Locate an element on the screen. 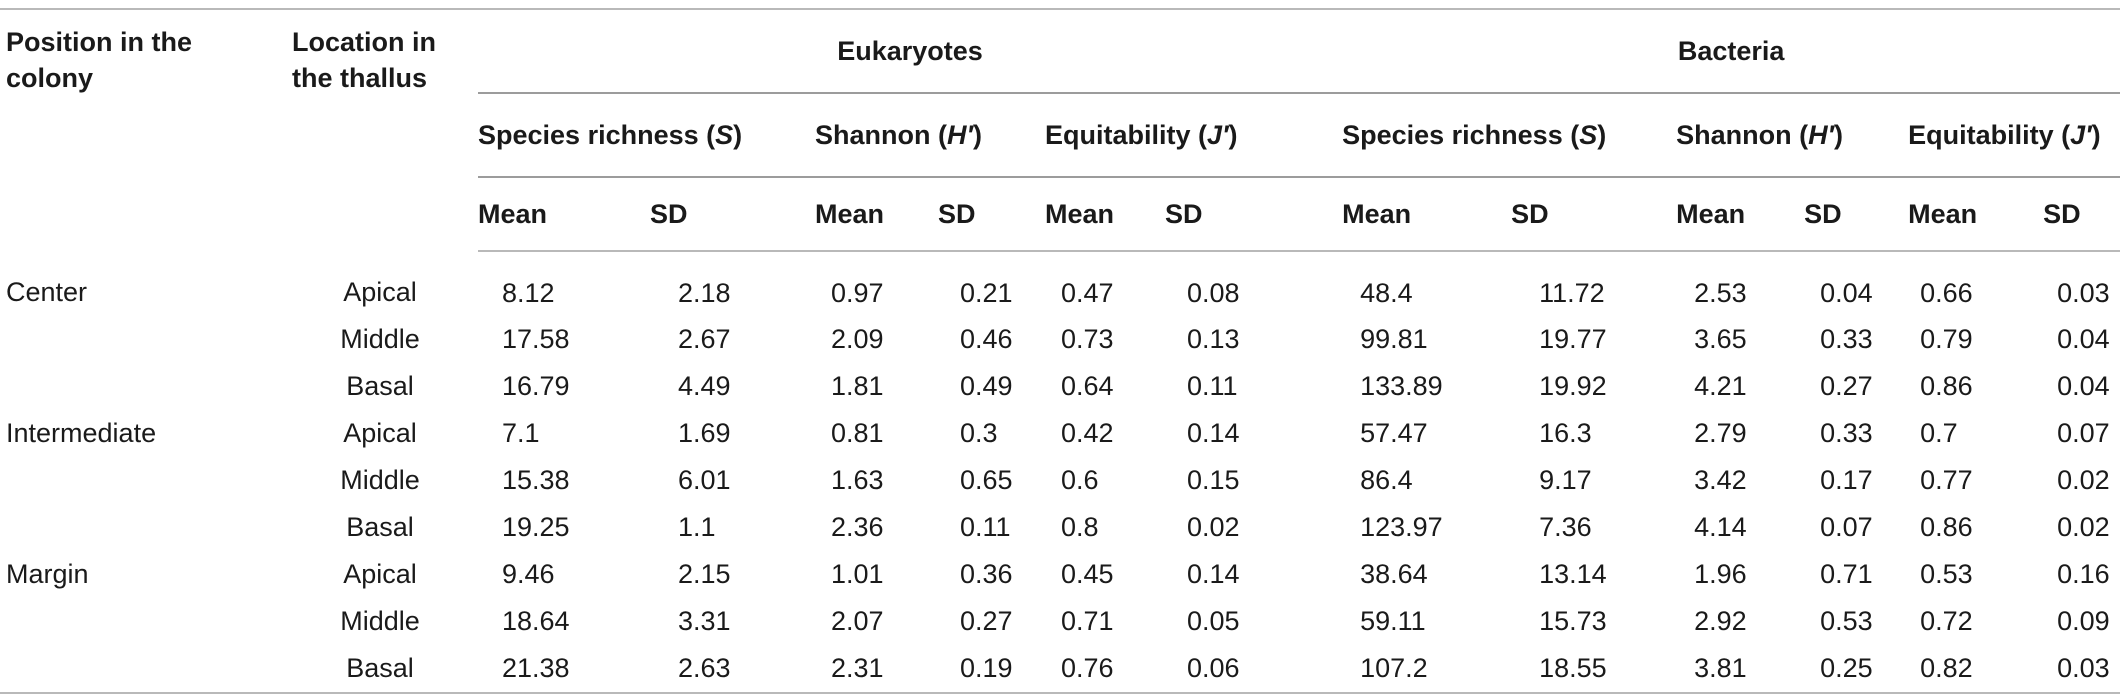 The height and width of the screenshot is (694, 2120). cell-mean: 4.14 is located at coordinates (1720, 527).